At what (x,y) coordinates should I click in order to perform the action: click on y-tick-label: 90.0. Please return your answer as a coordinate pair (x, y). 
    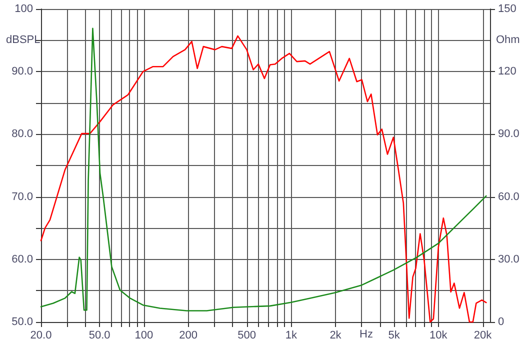
    Looking at the image, I should click on (22, 72).